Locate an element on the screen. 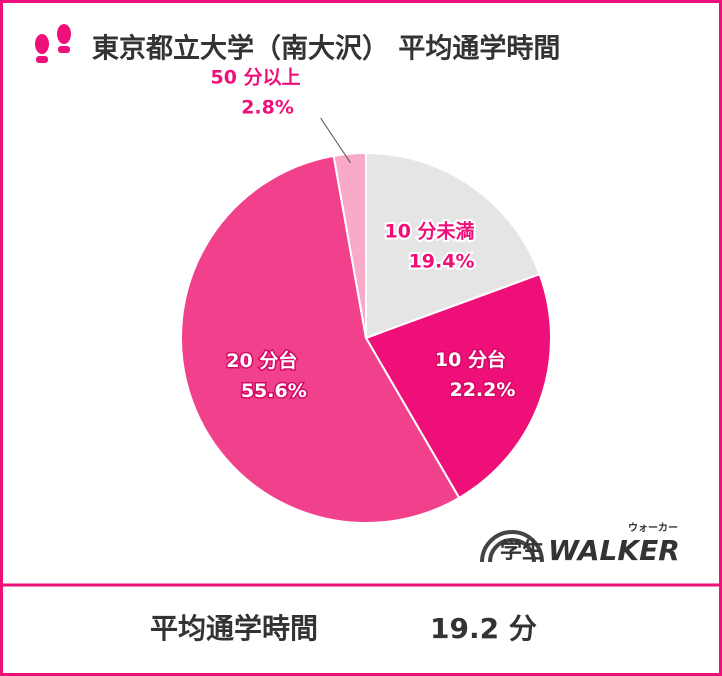 The image size is (722, 676). leader-line is located at coordinates (335, 140).